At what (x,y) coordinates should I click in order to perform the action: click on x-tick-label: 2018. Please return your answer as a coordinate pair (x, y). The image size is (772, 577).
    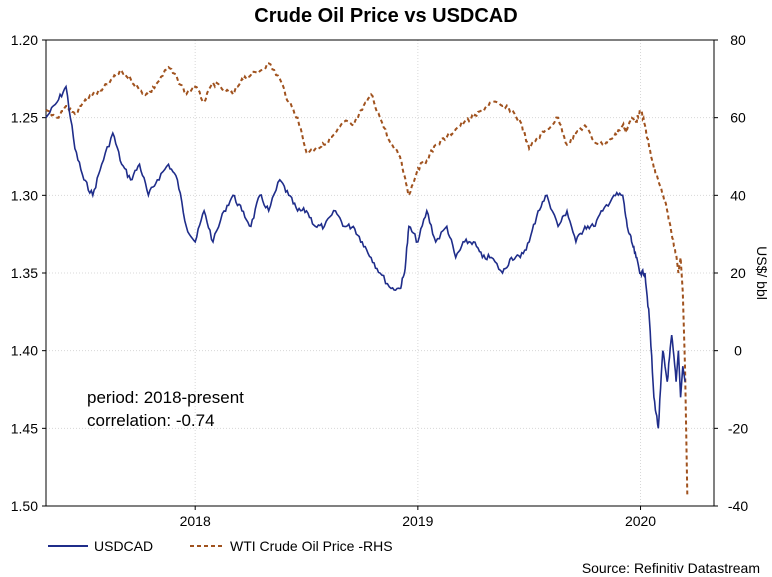
    Looking at the image, I should click on (195, 521).